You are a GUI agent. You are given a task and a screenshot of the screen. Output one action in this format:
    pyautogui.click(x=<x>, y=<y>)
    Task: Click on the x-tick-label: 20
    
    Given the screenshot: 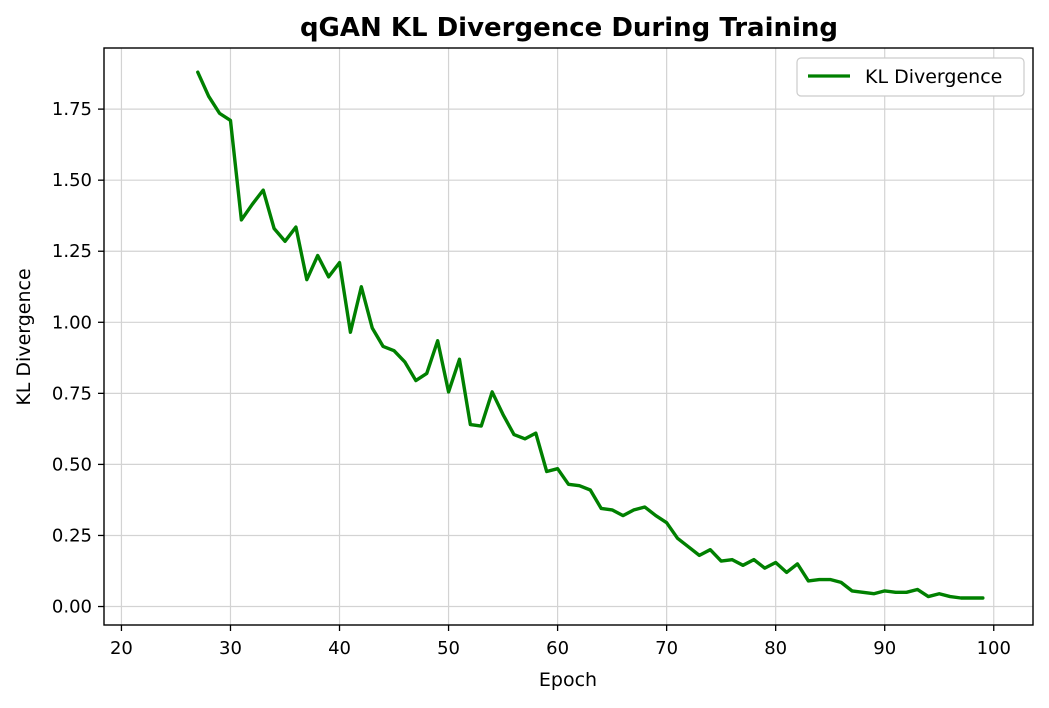 What is the action you would take?
    pyautogui.click(x=121, y=648)
    